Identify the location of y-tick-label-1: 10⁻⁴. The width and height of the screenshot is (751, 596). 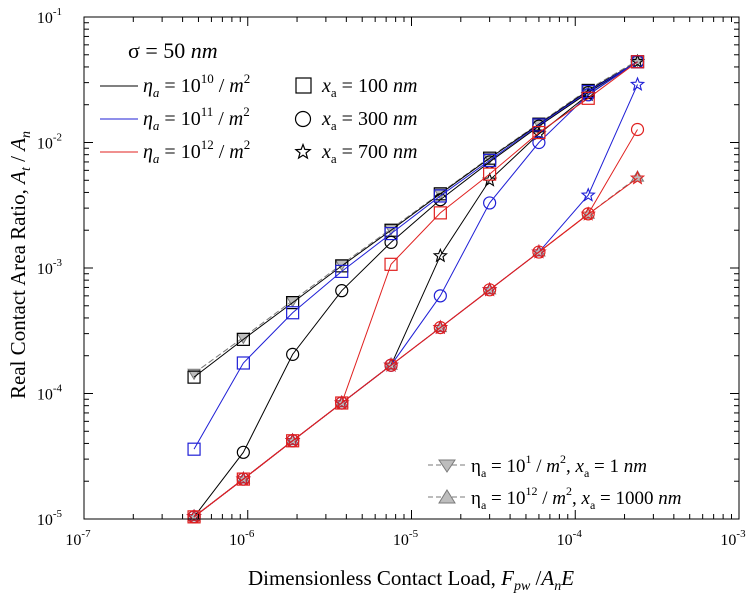
(50, 393).